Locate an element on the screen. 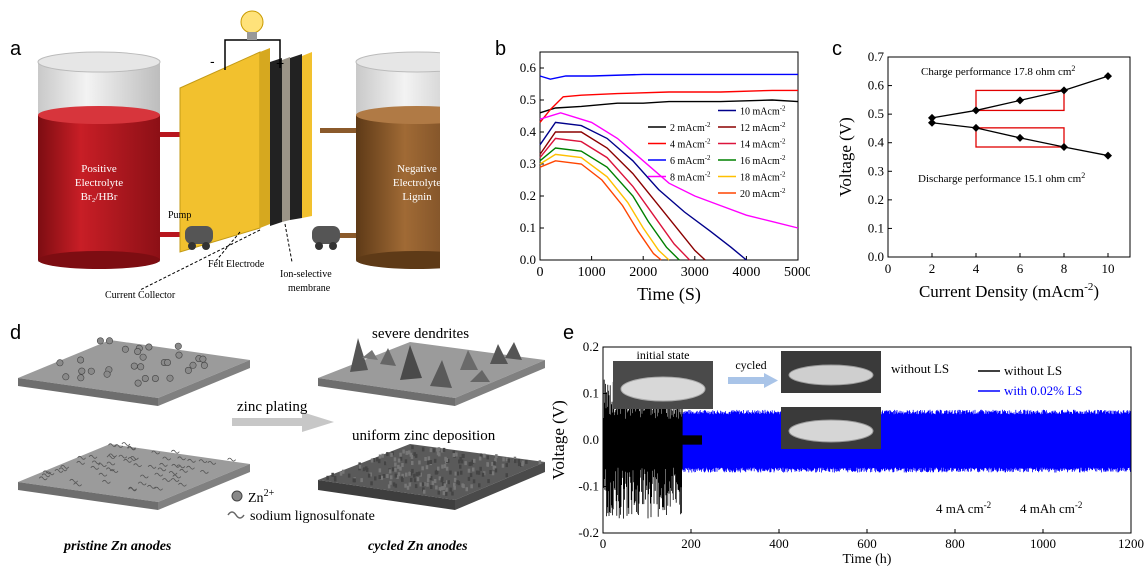 Image resolution: width=1148 pixels, height=571 pixels. chart-e-ytick-label: 0.2 is located at coordinates (591, 346).